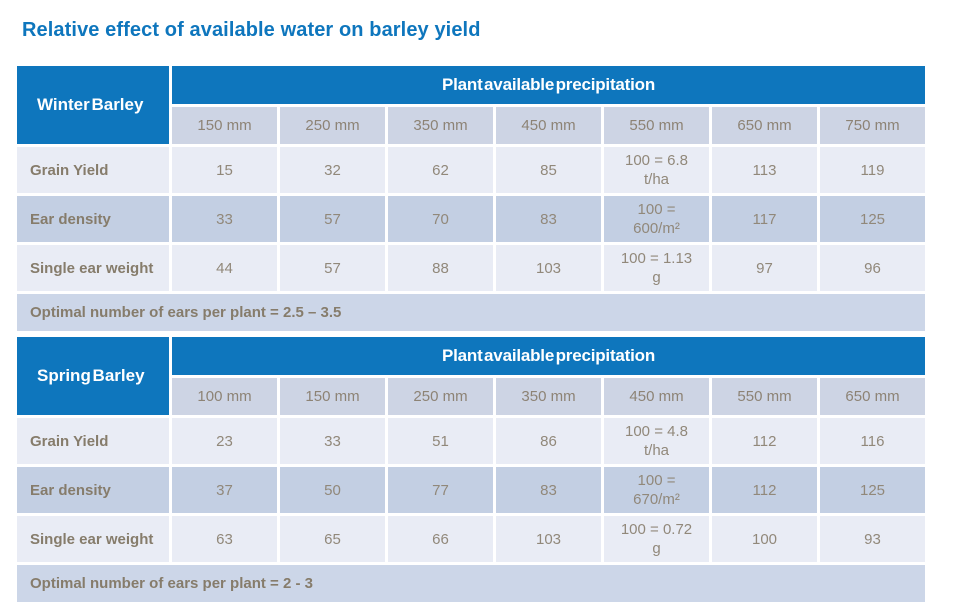 The width and height of the screenshot is (958, 616). I want to click on value-cell: 85, so click(548, 170).